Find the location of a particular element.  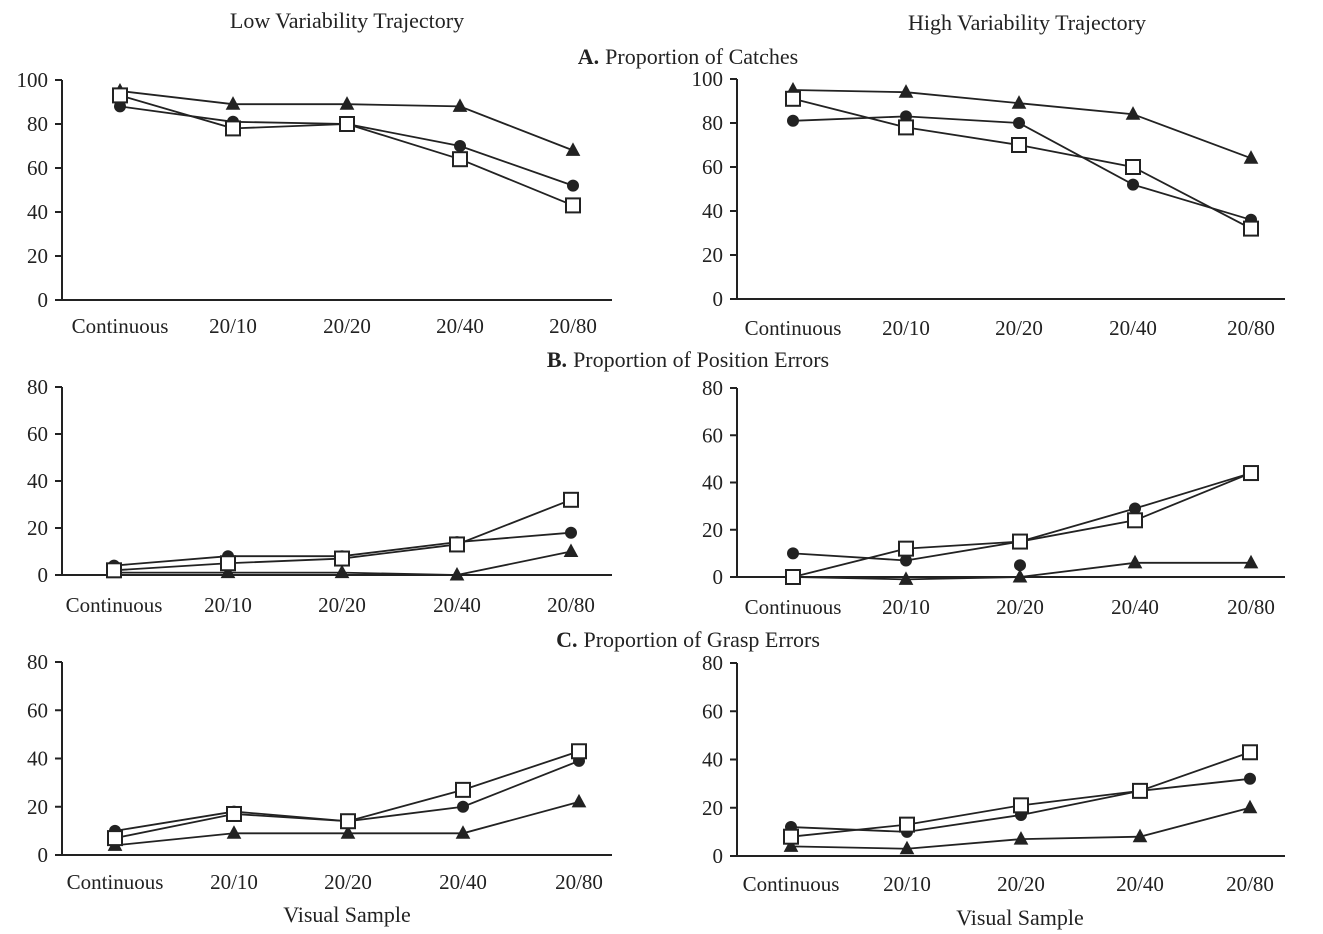

row-letter-b: B. is located at coordinates (557, 359).